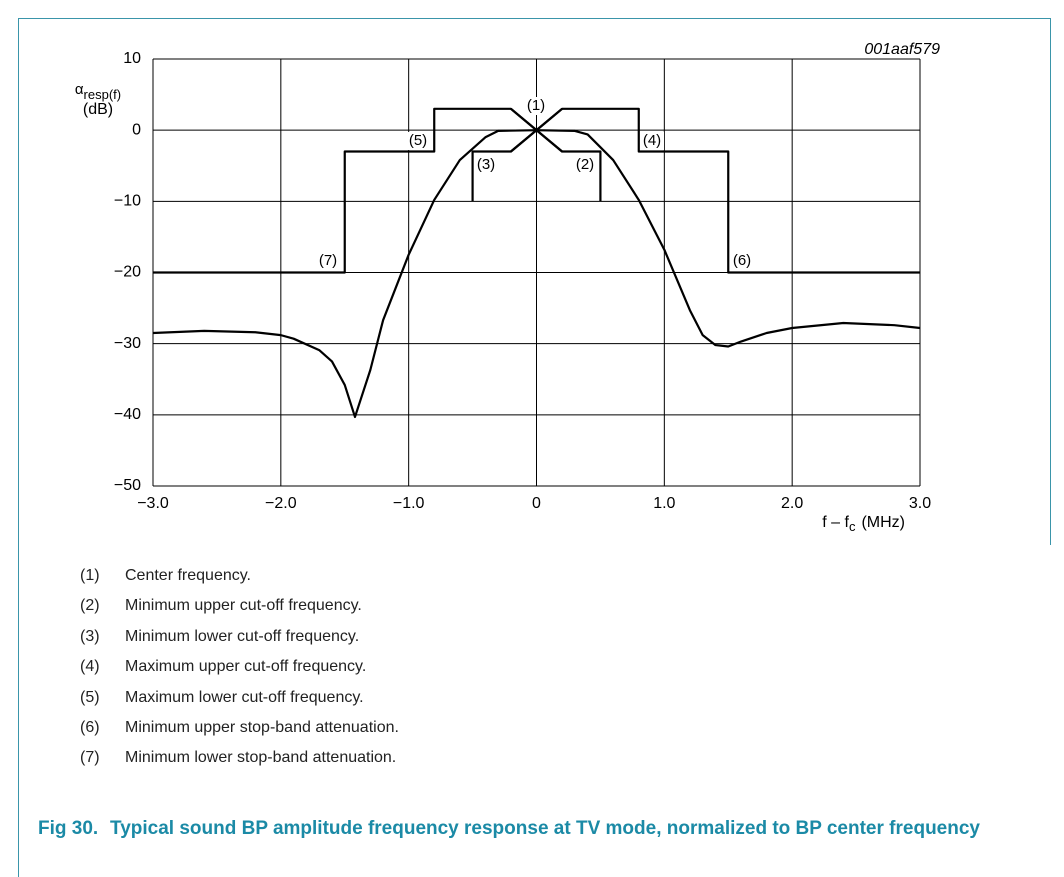 This screenshot has height=877, width=1064. I want to click on x-axis-label: f – fc (MHz), so click(863, 524).